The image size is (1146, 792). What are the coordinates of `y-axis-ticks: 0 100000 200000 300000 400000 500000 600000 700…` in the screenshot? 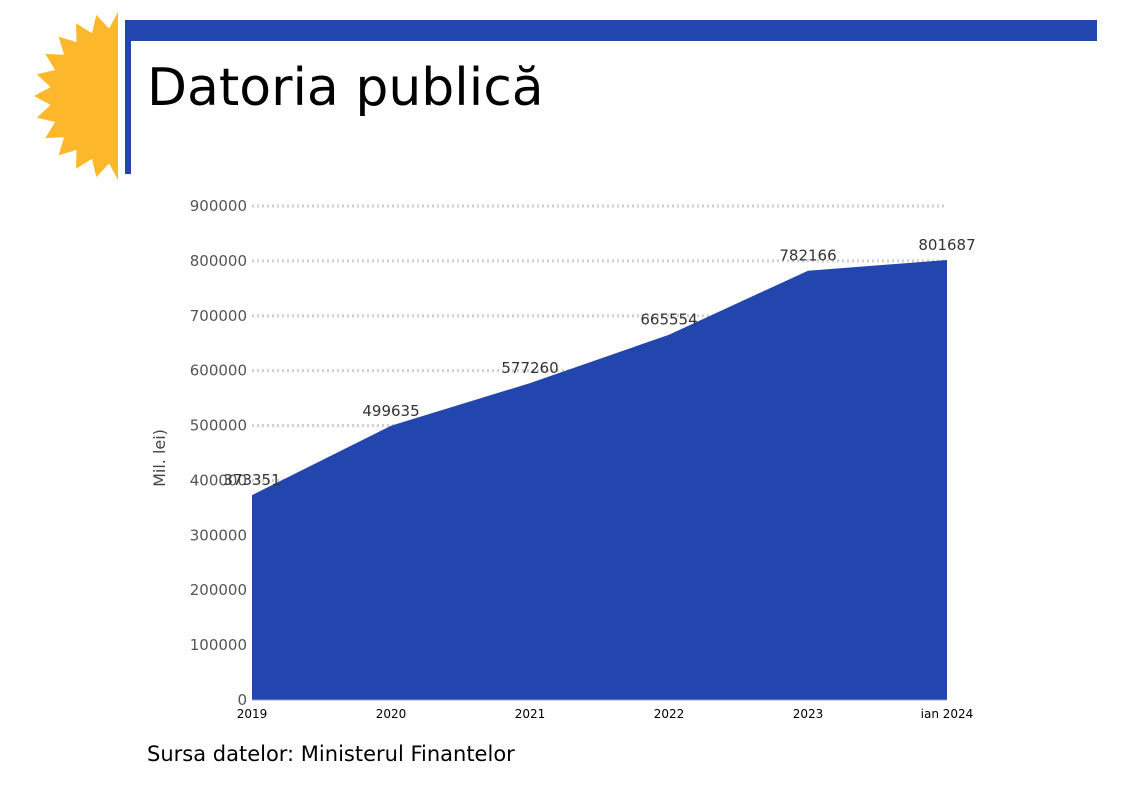 It's located at (218, 453).